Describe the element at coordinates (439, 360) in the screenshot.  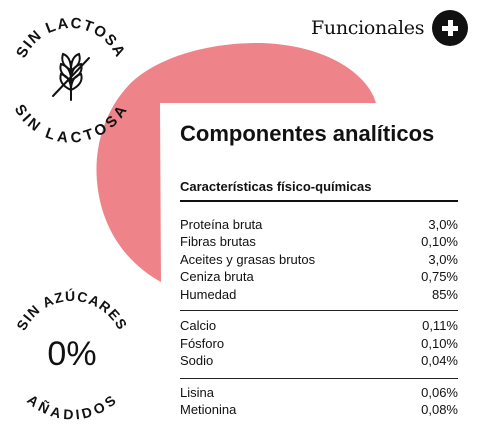
I see `row-value: 0,04%` at that location.